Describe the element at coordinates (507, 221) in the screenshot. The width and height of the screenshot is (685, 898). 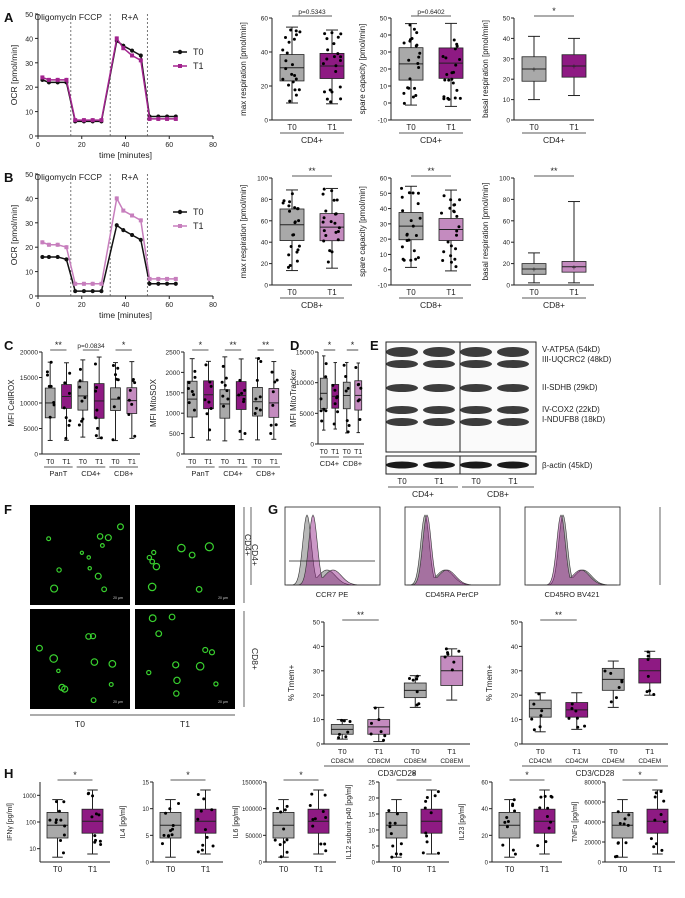
I see `y-tick-label: 60` at that location.